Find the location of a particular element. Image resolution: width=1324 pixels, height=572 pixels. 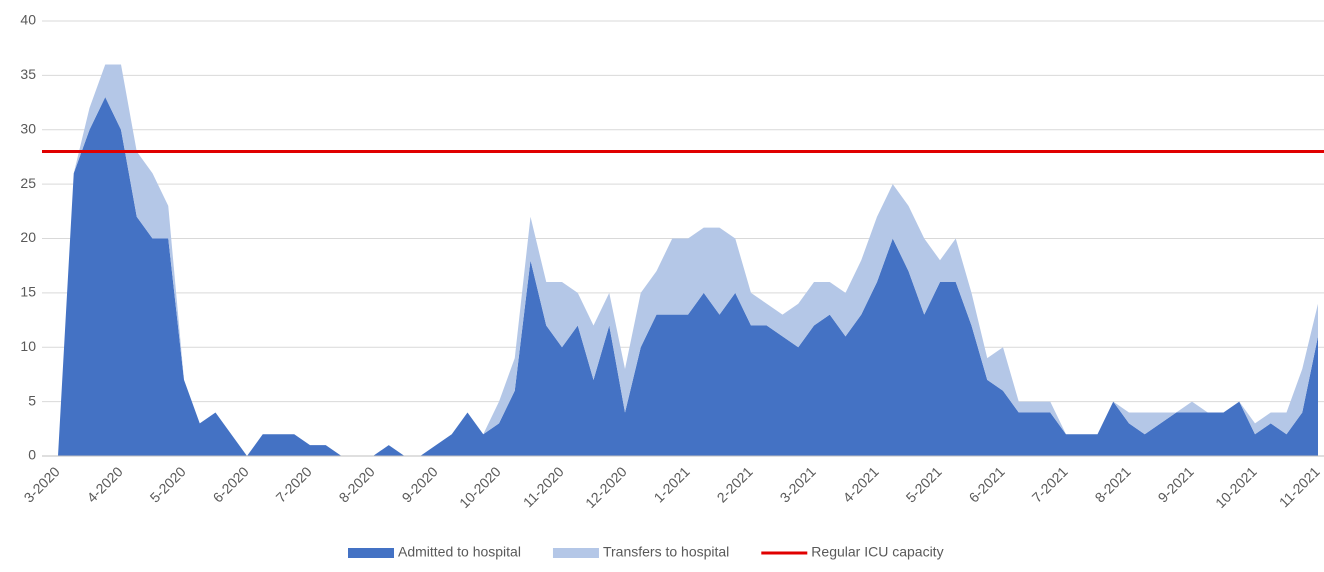

x-tick-label: 3-2021 is located at coordinates (798, 484).